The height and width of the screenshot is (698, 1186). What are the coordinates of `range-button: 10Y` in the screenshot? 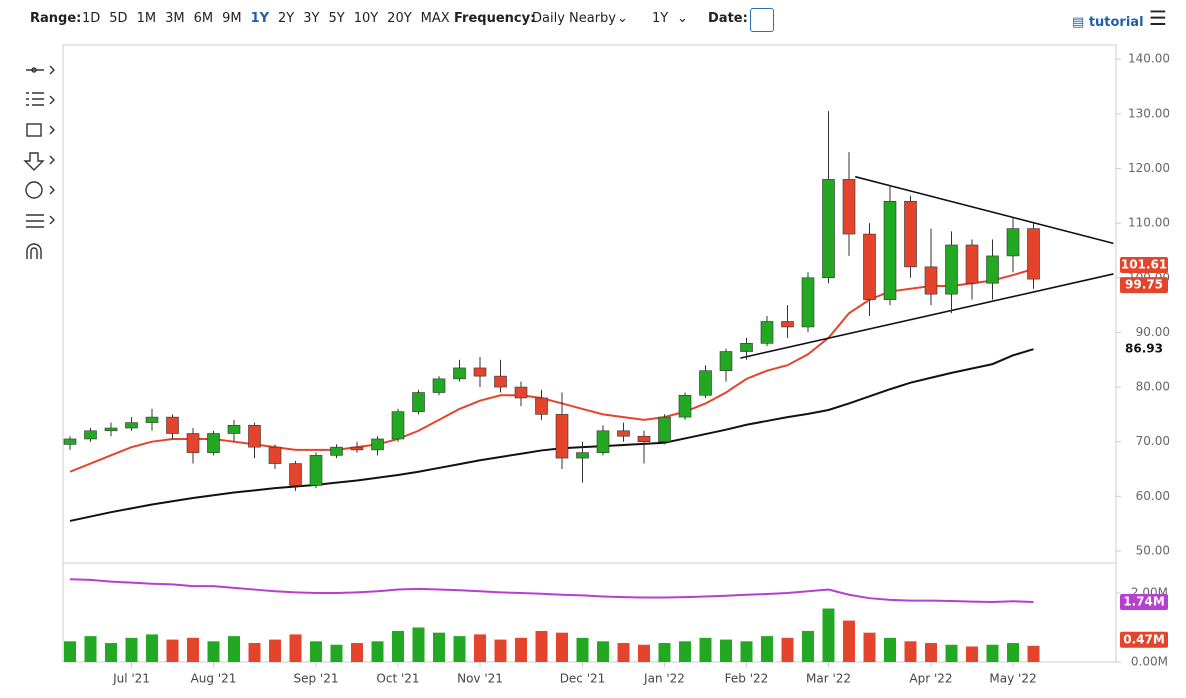 It's located at (366, 18).